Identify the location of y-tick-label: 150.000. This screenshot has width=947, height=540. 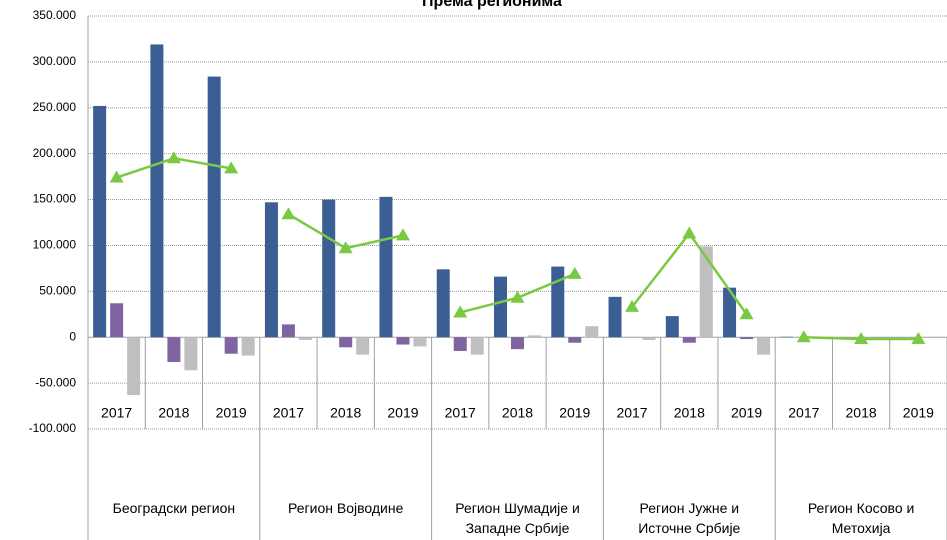
(55, 199).